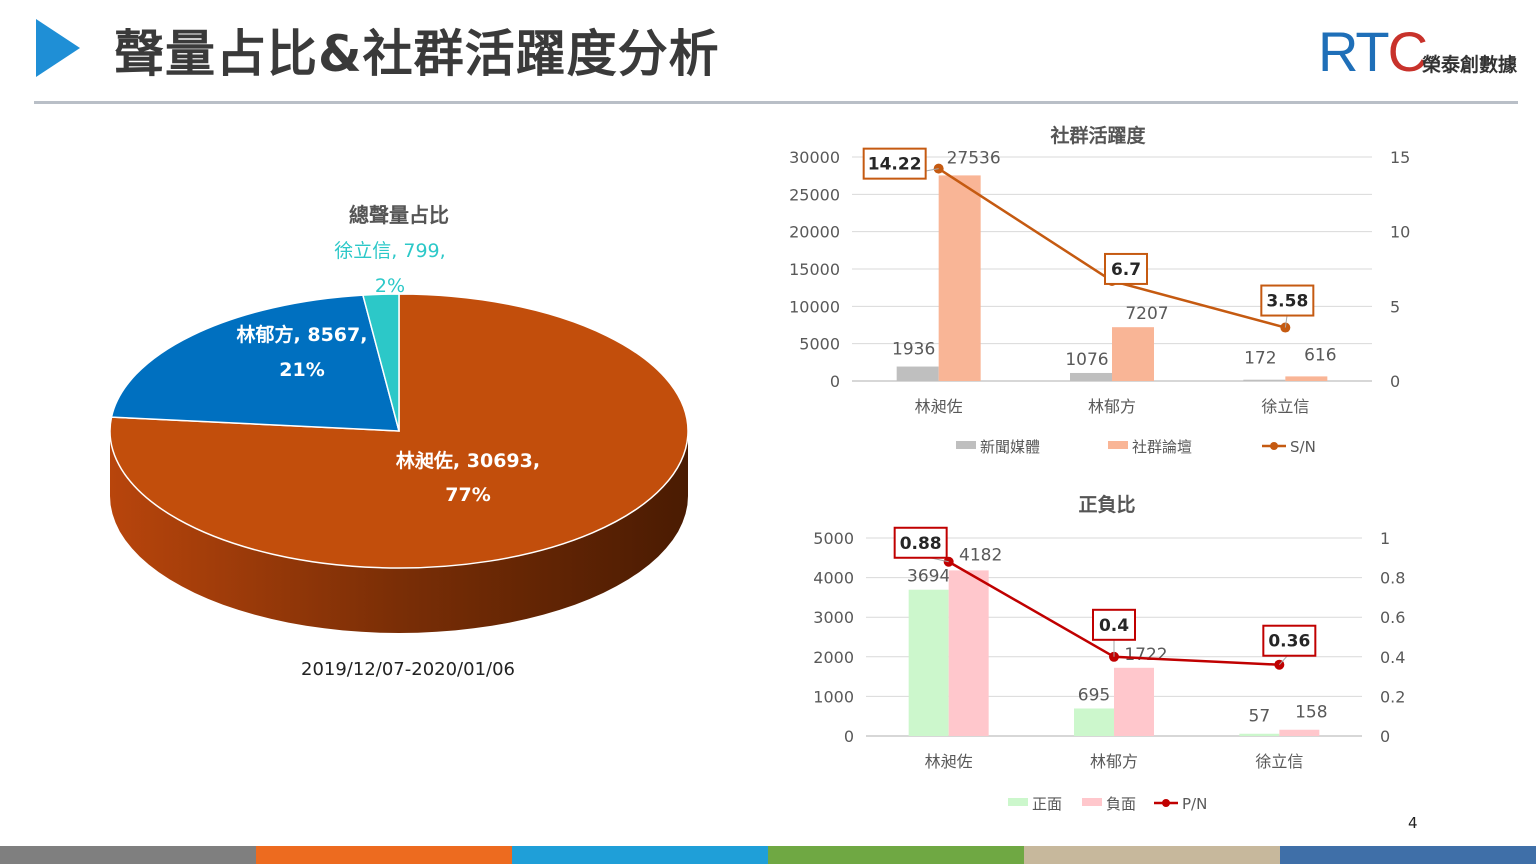  Describe the element at coordinates (1320, 355) in the screenshot. I see `bar-data-label: 616` at that location.